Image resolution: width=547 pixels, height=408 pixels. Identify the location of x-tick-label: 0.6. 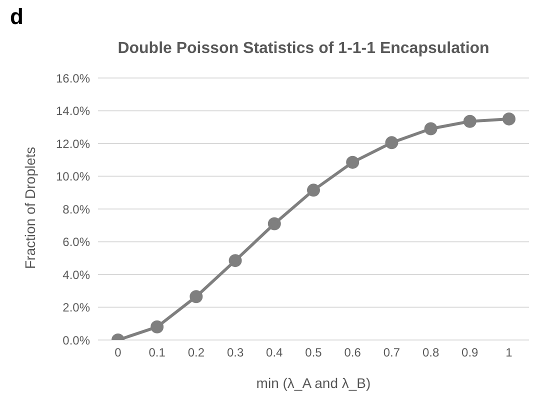
(353, 353).